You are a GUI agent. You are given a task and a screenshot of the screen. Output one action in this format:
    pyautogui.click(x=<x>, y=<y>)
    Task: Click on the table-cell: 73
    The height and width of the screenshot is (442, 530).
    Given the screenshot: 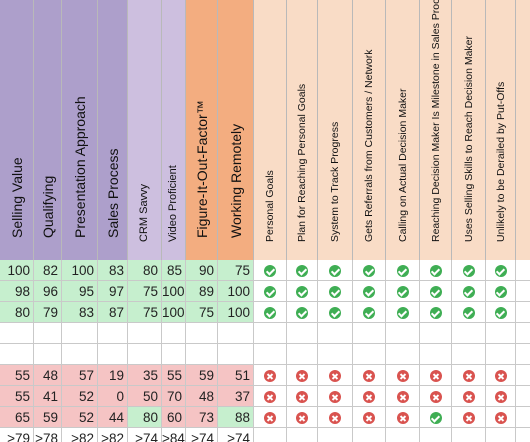 What is the action you would take?
    pyautogui.click(x=202, y=417)
    